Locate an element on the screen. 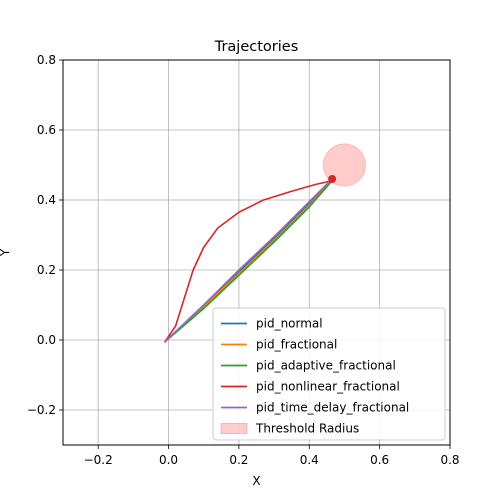 Image resolution: width=500 pixels, height=500 pixels. y-tick-label: 0.8 is located at coordinates (46, 60).